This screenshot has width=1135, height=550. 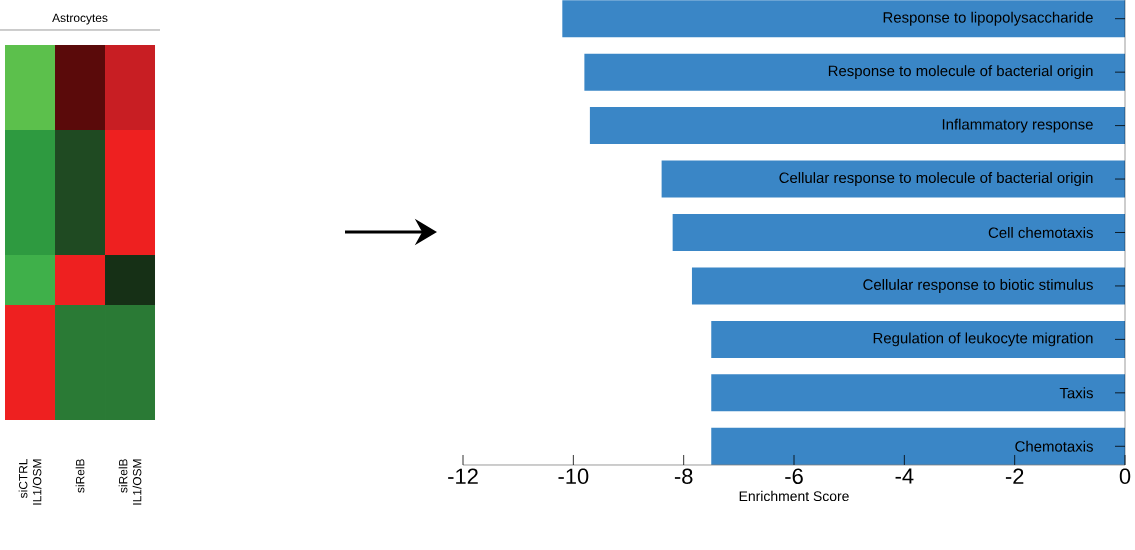 I want to click on x-tick-label: -12, so click(x=463, y=476).